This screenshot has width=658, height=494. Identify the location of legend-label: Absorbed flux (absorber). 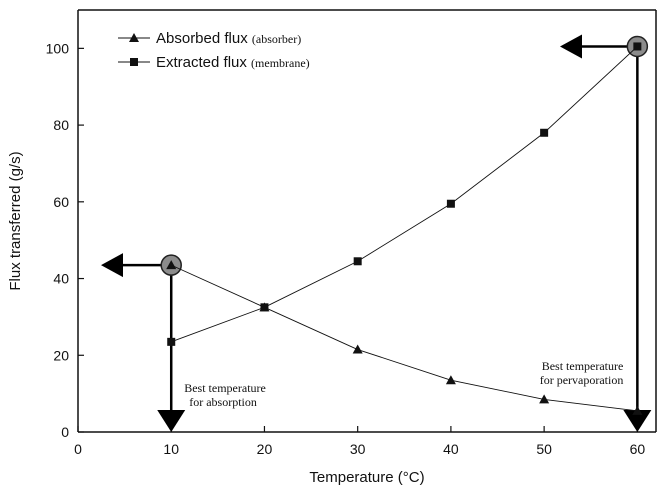
(228, 38).